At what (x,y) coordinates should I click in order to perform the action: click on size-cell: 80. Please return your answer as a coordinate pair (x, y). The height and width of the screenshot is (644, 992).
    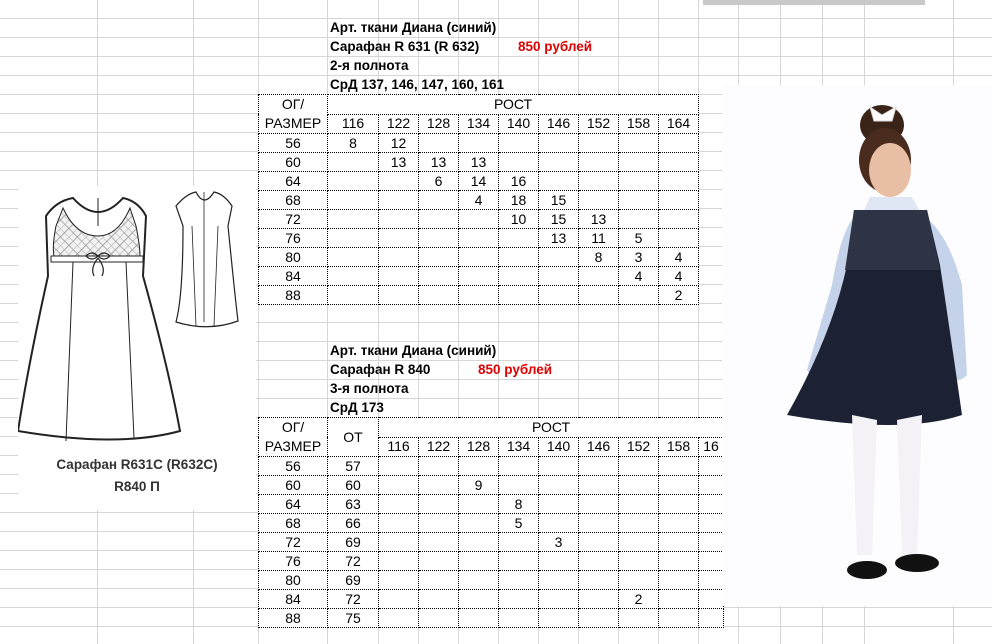
    Looking at the image, I should click on (293, 257).